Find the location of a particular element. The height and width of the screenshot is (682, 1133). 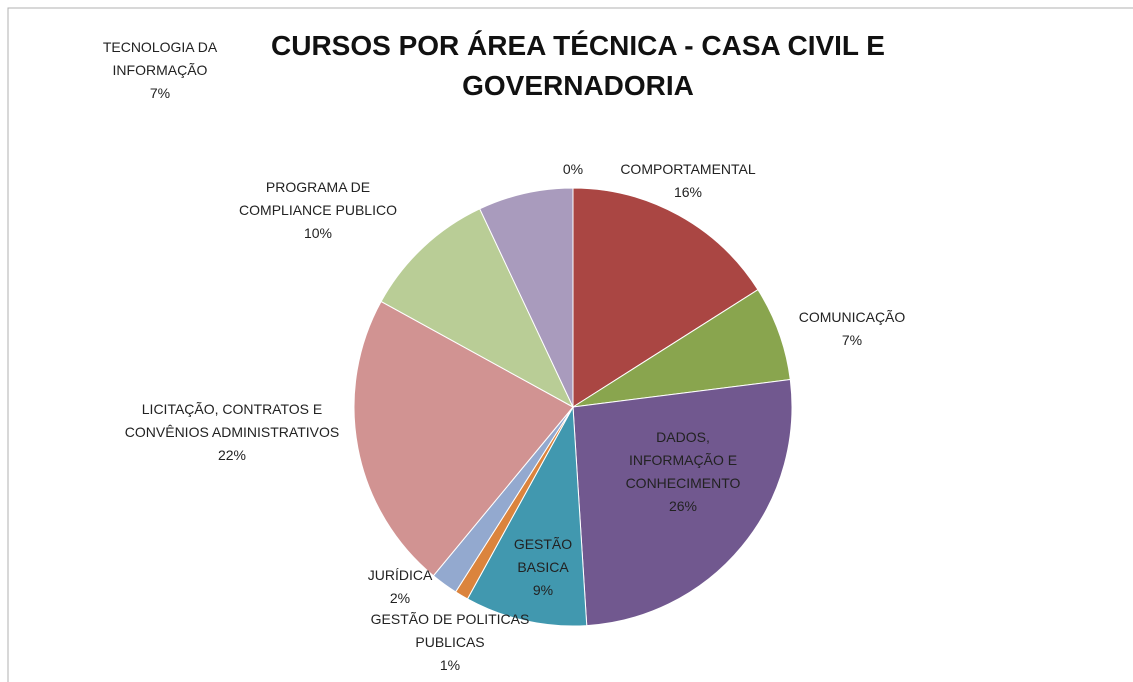

category-label: GESTÃO DE POLITICAS PUBLICAS is located at coordinates (450, 630).